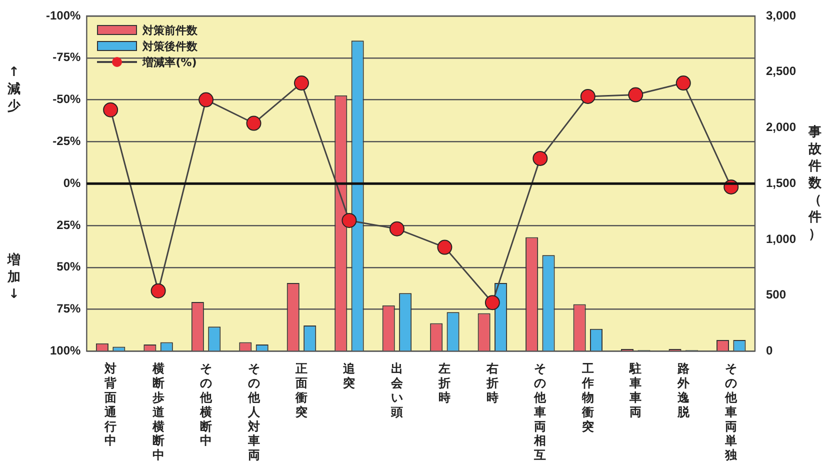 This screenshot has height=466, width=833. I want to click on y2-tick-label: 500, so click(776, 295).